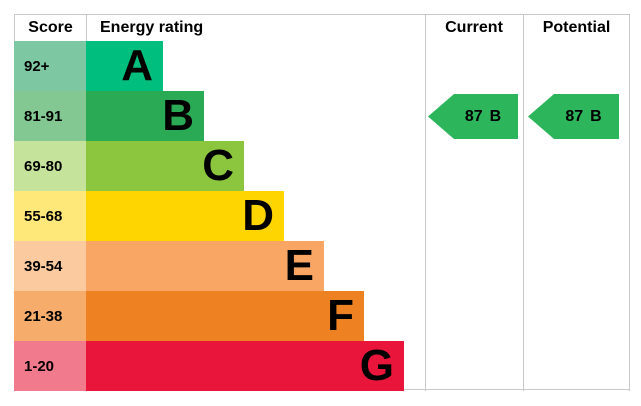  What do you see at coordinates (596, 116) in the screenshot?
I see `potential-rating-letter: B` at bounding box center [596, 116].